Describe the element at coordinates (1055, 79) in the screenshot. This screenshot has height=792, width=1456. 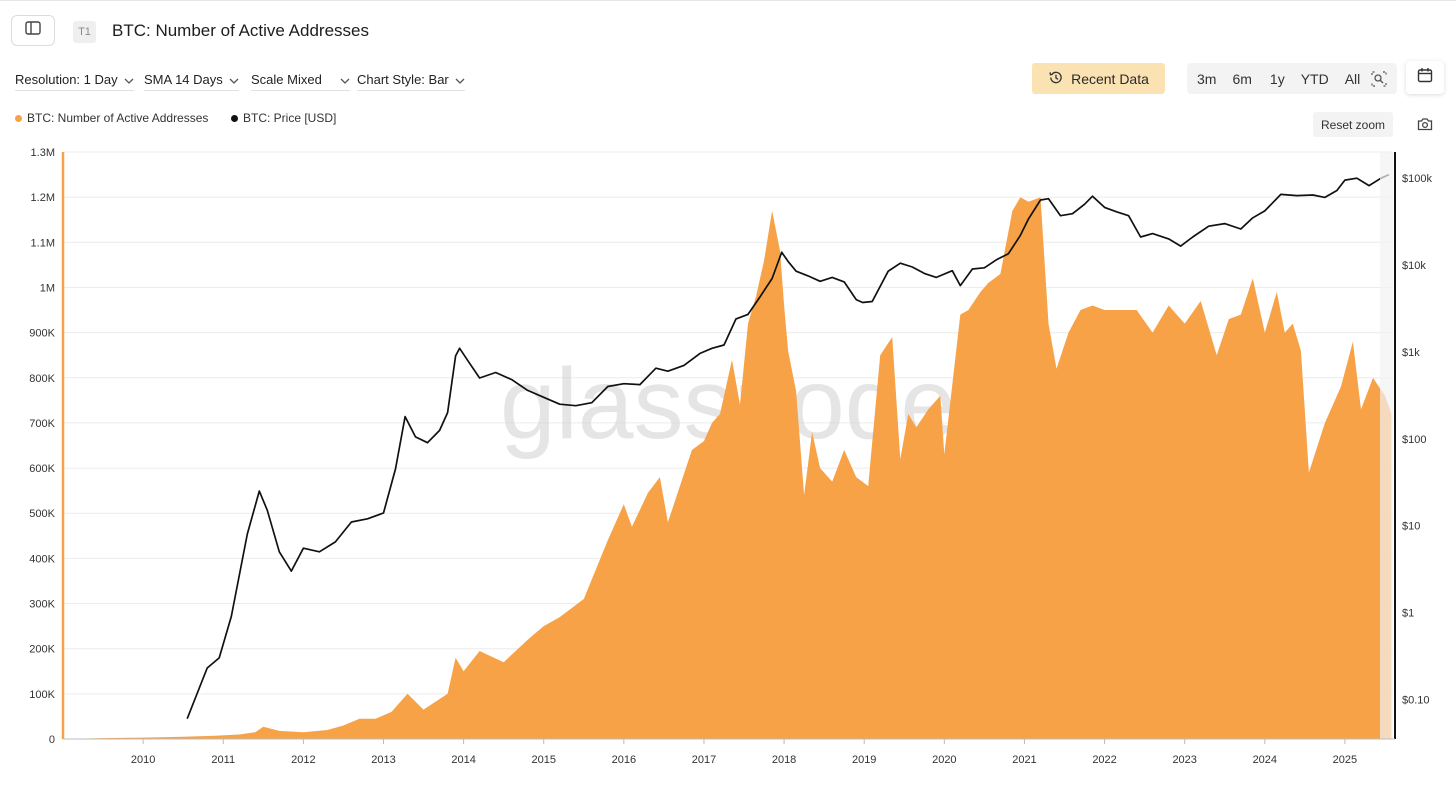
I see `history-icon` at that location.